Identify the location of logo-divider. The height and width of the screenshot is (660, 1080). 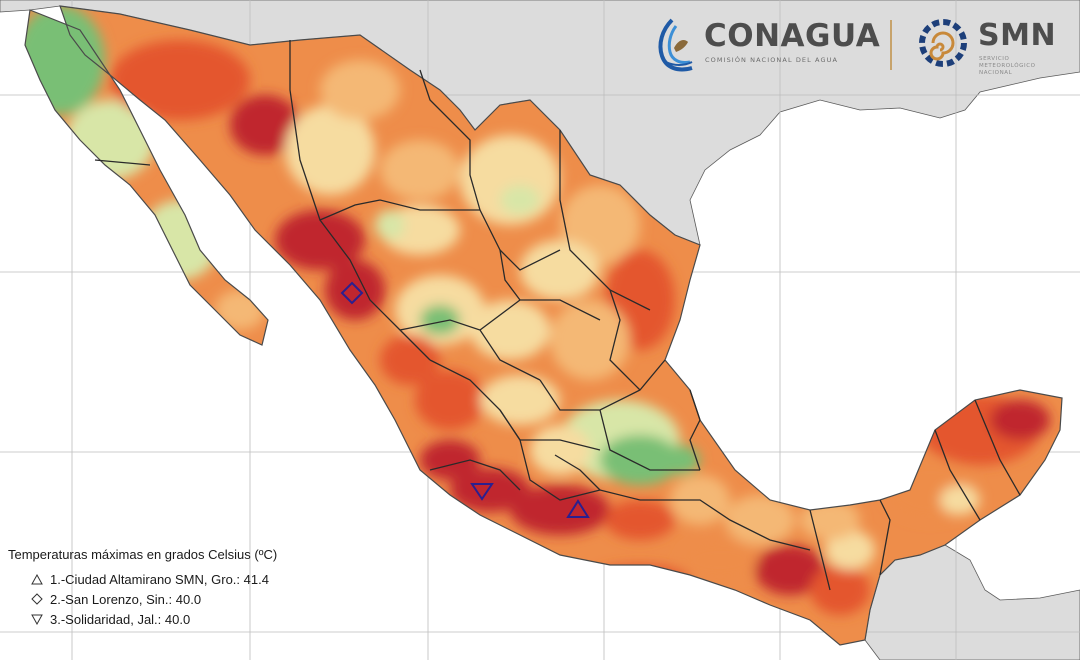
(891, 45).